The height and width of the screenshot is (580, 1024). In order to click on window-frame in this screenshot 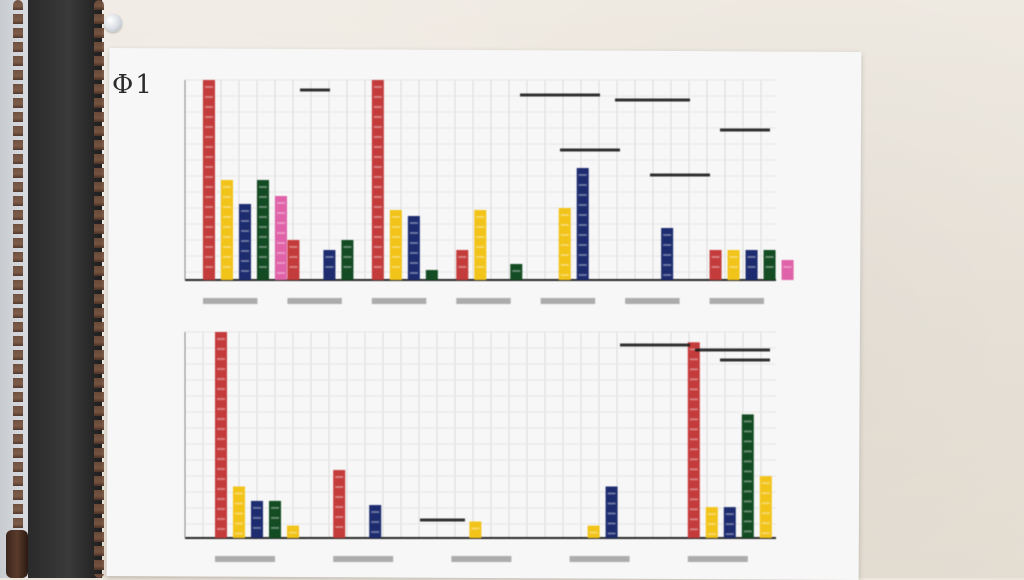, I will do `click(65, 289)`.